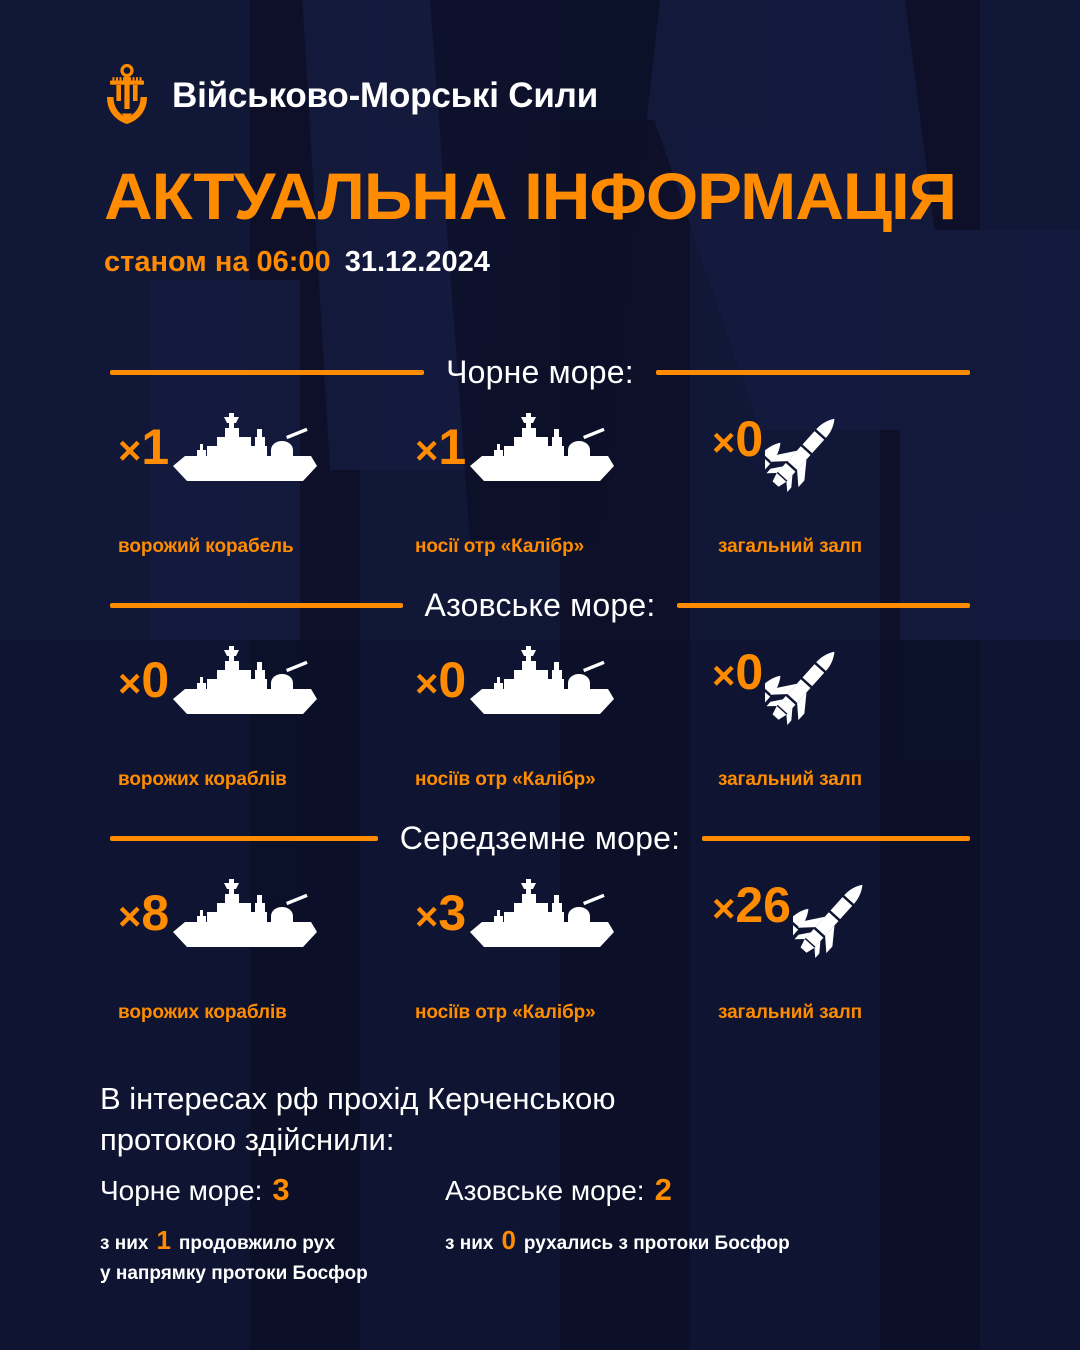 The width and height of the screenshot is (1080, 1350). What do you see at coordinates (663, 1189) in the screenshot?
I see `kerch-azov-sea-value: 2` at bounding box center [663, 1189].